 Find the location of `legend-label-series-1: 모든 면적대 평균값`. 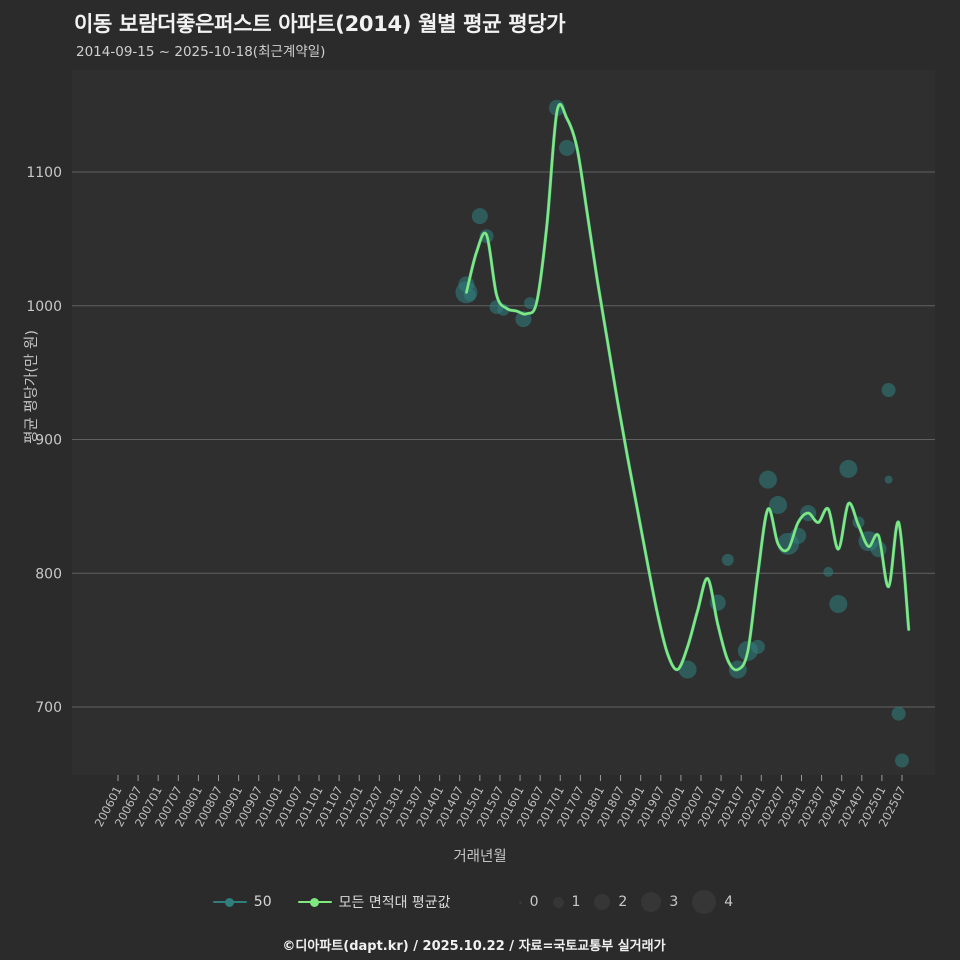

legend-label-series-1: 모든 면적대 평균값 is located at coordinates (394, 903).